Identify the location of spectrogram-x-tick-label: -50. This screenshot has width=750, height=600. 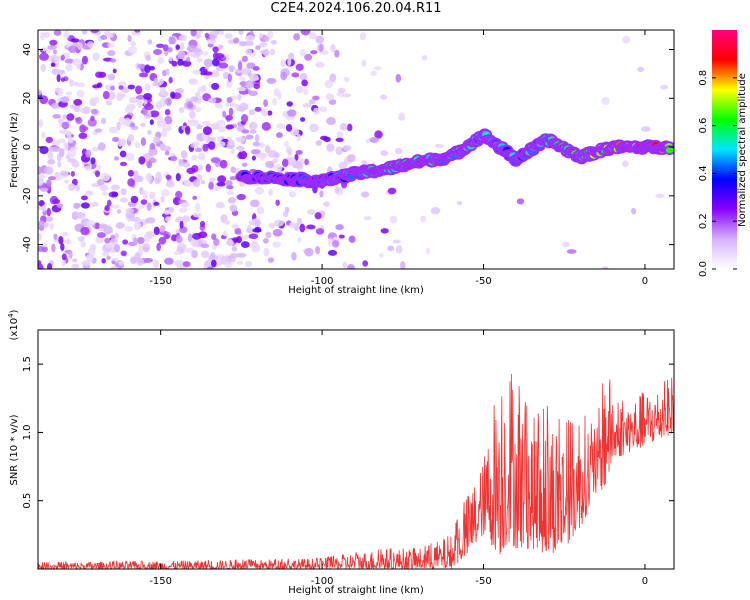
(483, 281).